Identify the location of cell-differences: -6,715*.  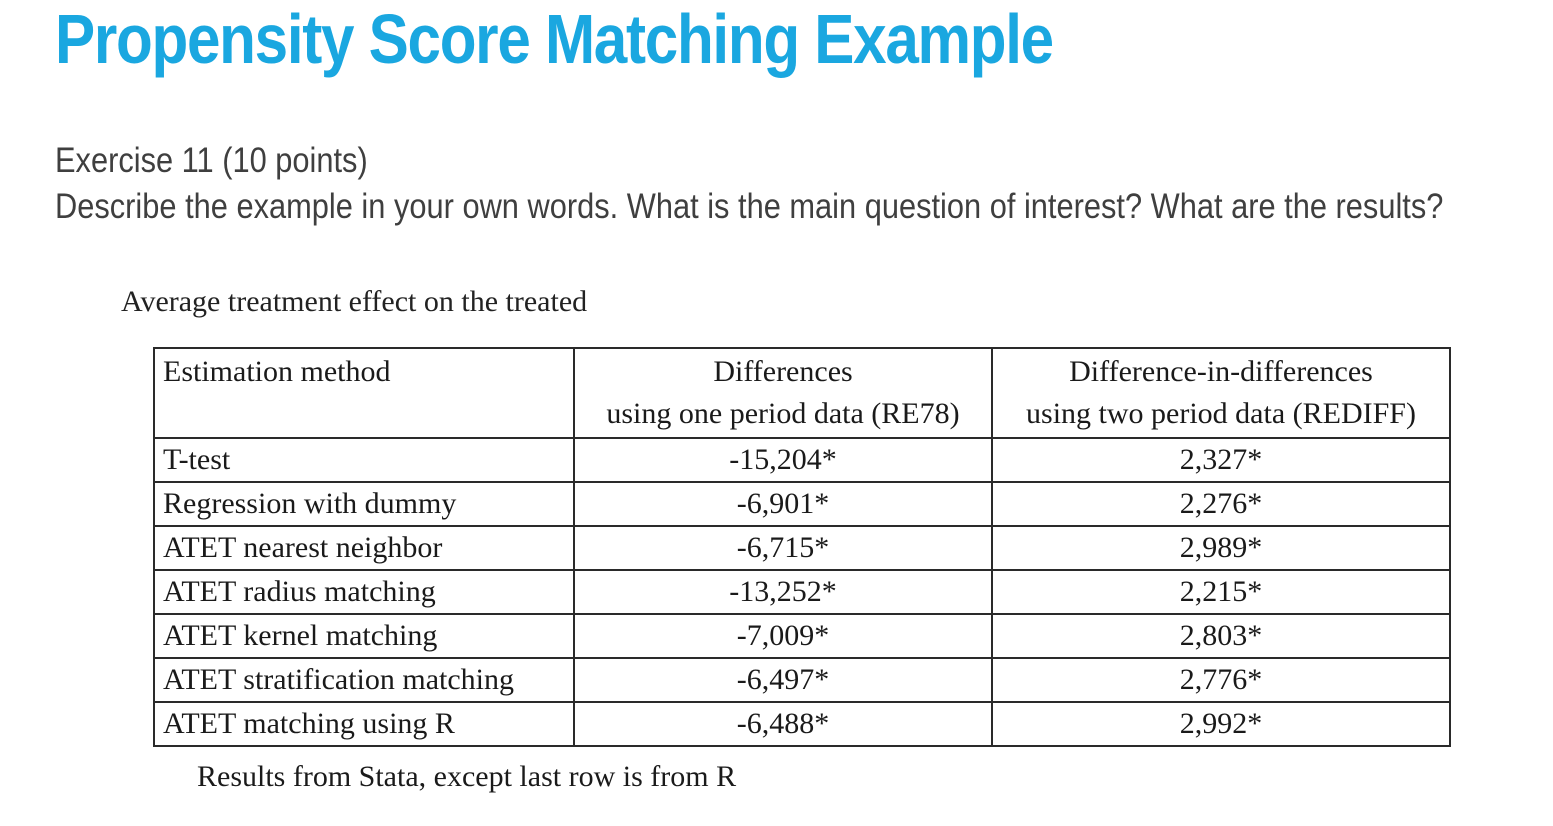
(783, 548).